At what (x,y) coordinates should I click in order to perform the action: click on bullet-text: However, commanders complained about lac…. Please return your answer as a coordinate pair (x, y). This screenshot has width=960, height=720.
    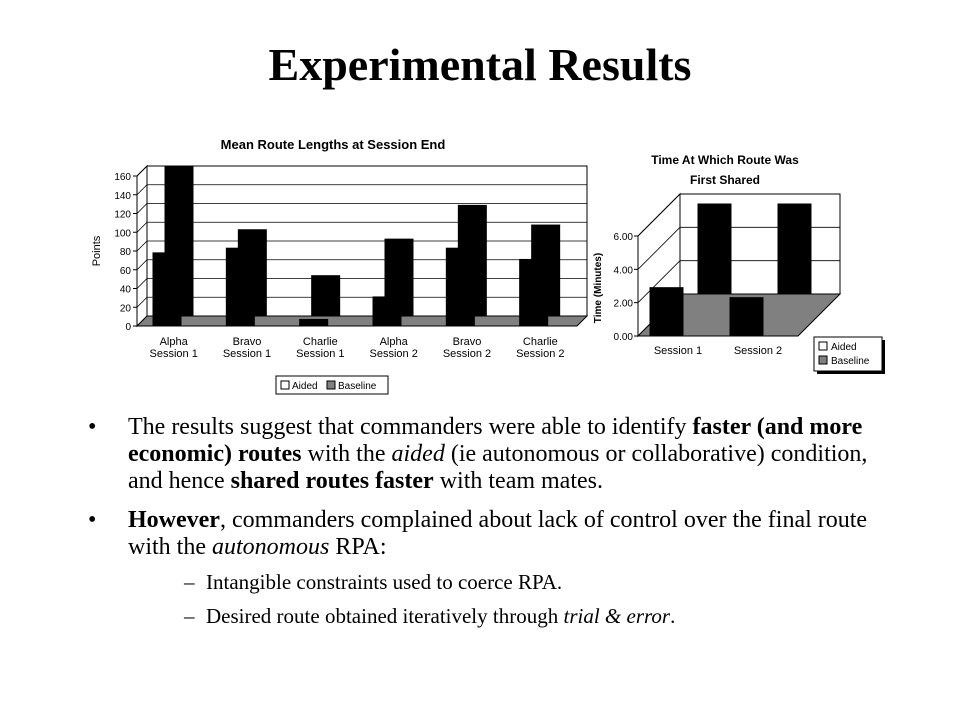
    Looking at the image, I should click on (497, 533).